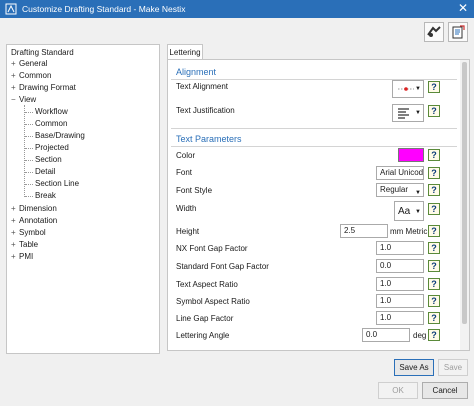  I want to click on alignment-point-icon, so click(406, 89).